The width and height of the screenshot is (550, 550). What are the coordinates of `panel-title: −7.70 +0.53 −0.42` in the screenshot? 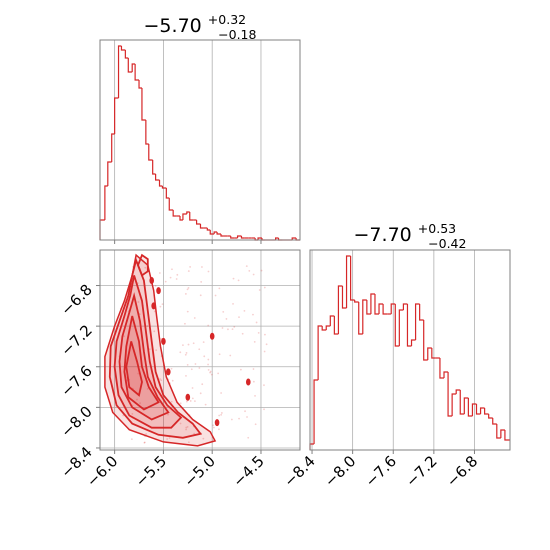 It's located at (410, 233).